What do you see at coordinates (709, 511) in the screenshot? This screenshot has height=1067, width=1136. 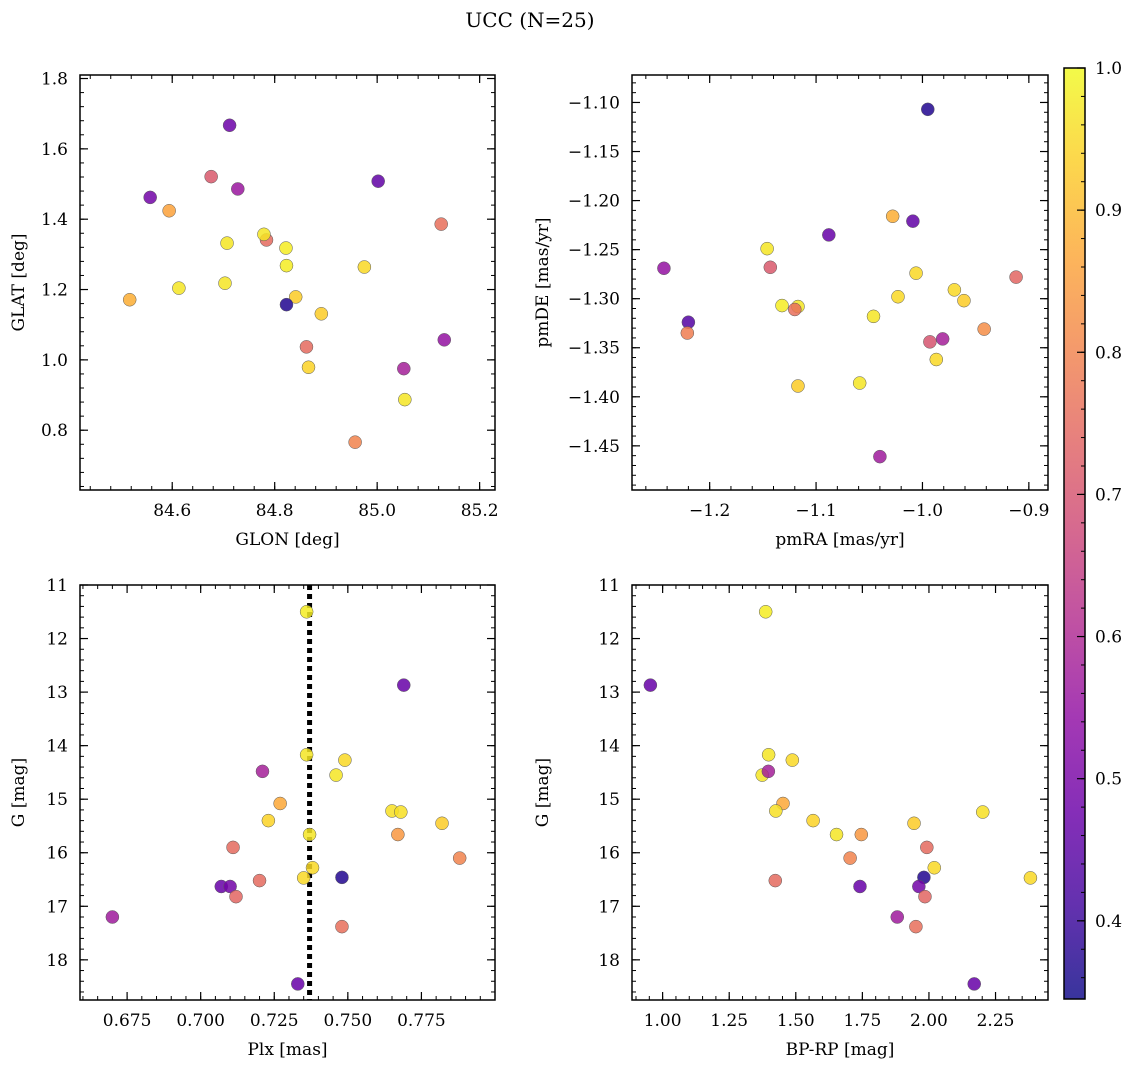 I see `x-tick-label: −1.2` at bounding box center [709, 511].